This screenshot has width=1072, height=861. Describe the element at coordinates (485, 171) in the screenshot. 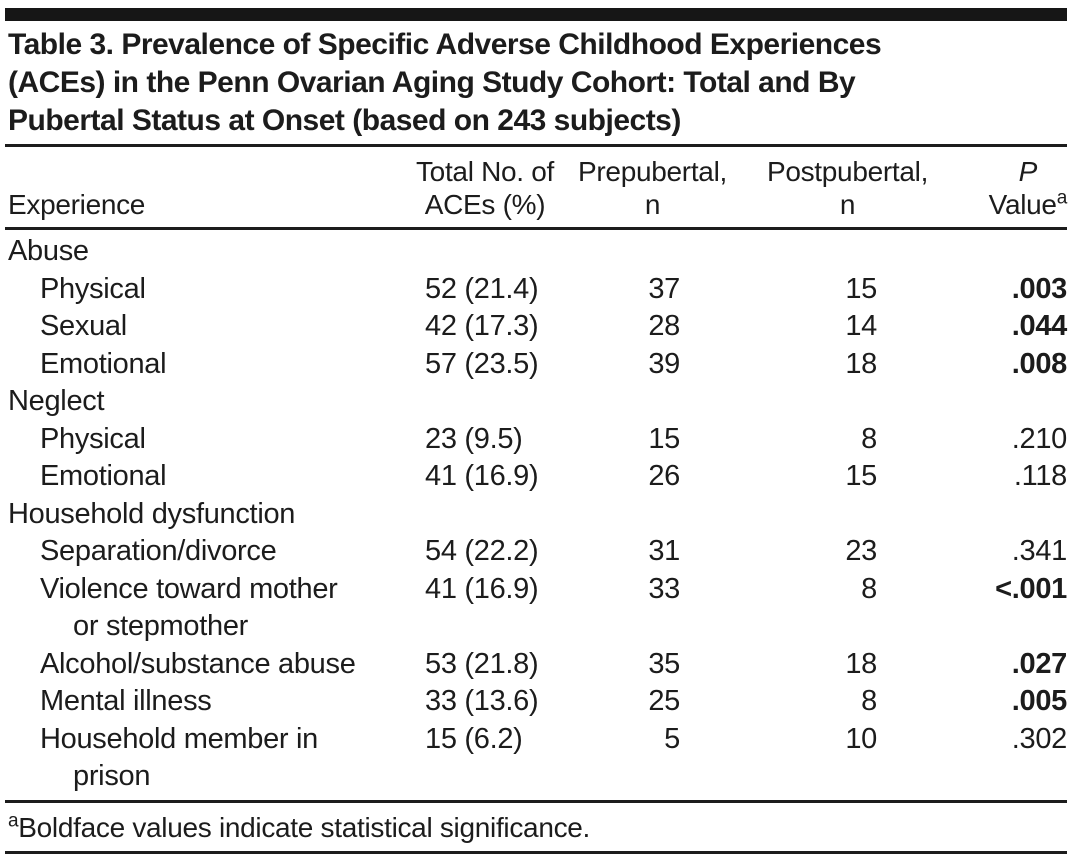

I see `column-header-label: Total No. of` at that location.